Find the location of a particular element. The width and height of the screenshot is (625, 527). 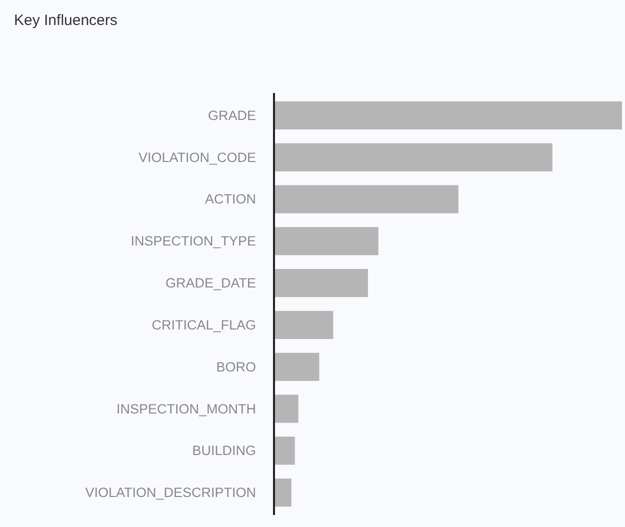

y-tick-label: VIOLATION_CODE is located at coordinates (197, 157).